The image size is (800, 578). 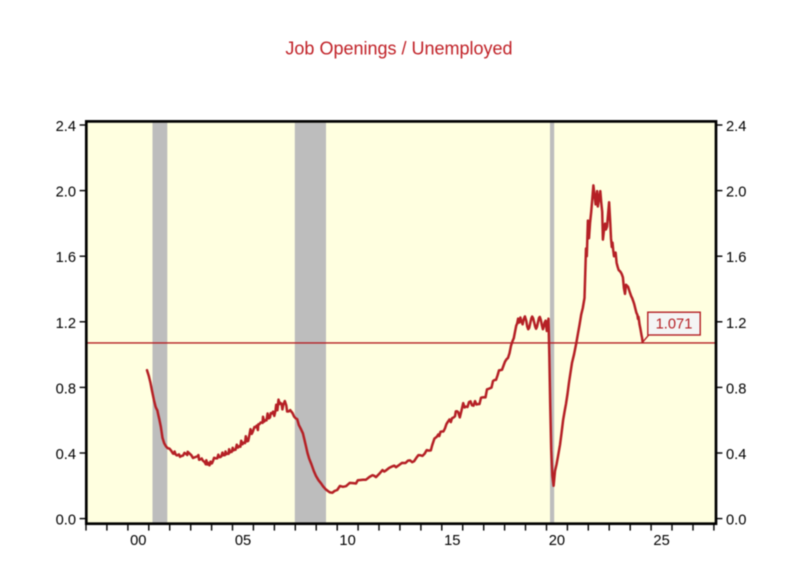 I want to click on svg-text: 1.071, so click(x=674, y=325).